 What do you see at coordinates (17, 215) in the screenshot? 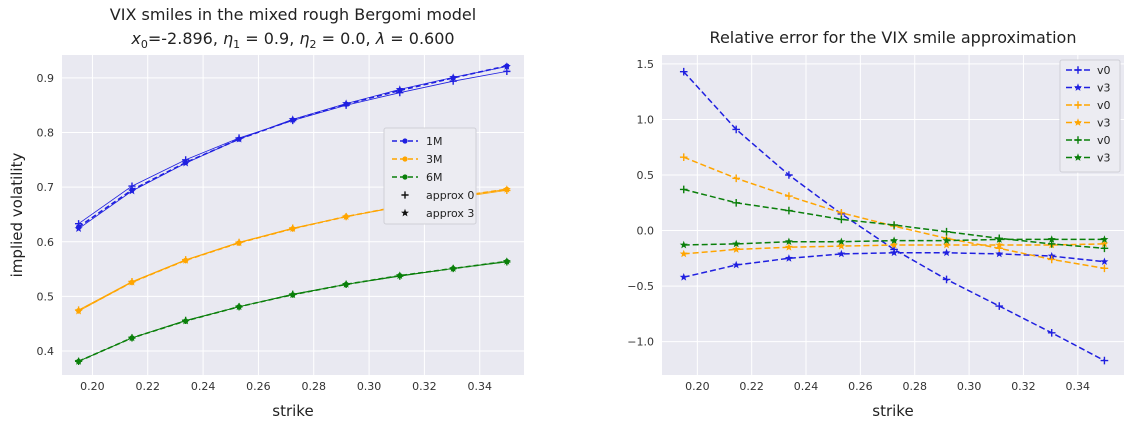
I see `y-axis-label-left: implied volatility` at bounding box center [17, 215].